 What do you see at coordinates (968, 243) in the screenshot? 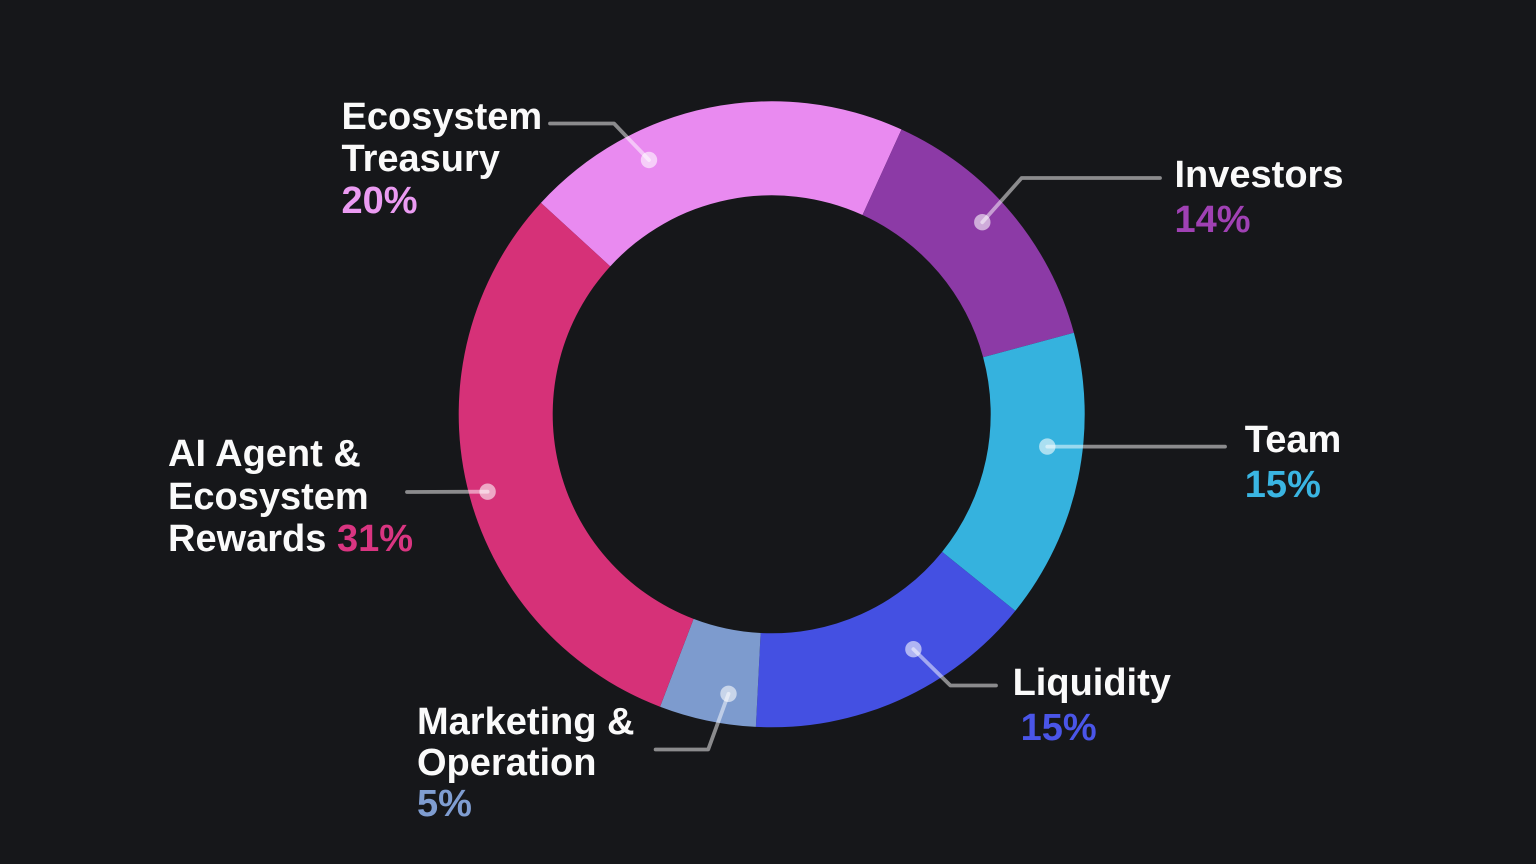
I see `slice-investors` at bounding box center [968, 243].